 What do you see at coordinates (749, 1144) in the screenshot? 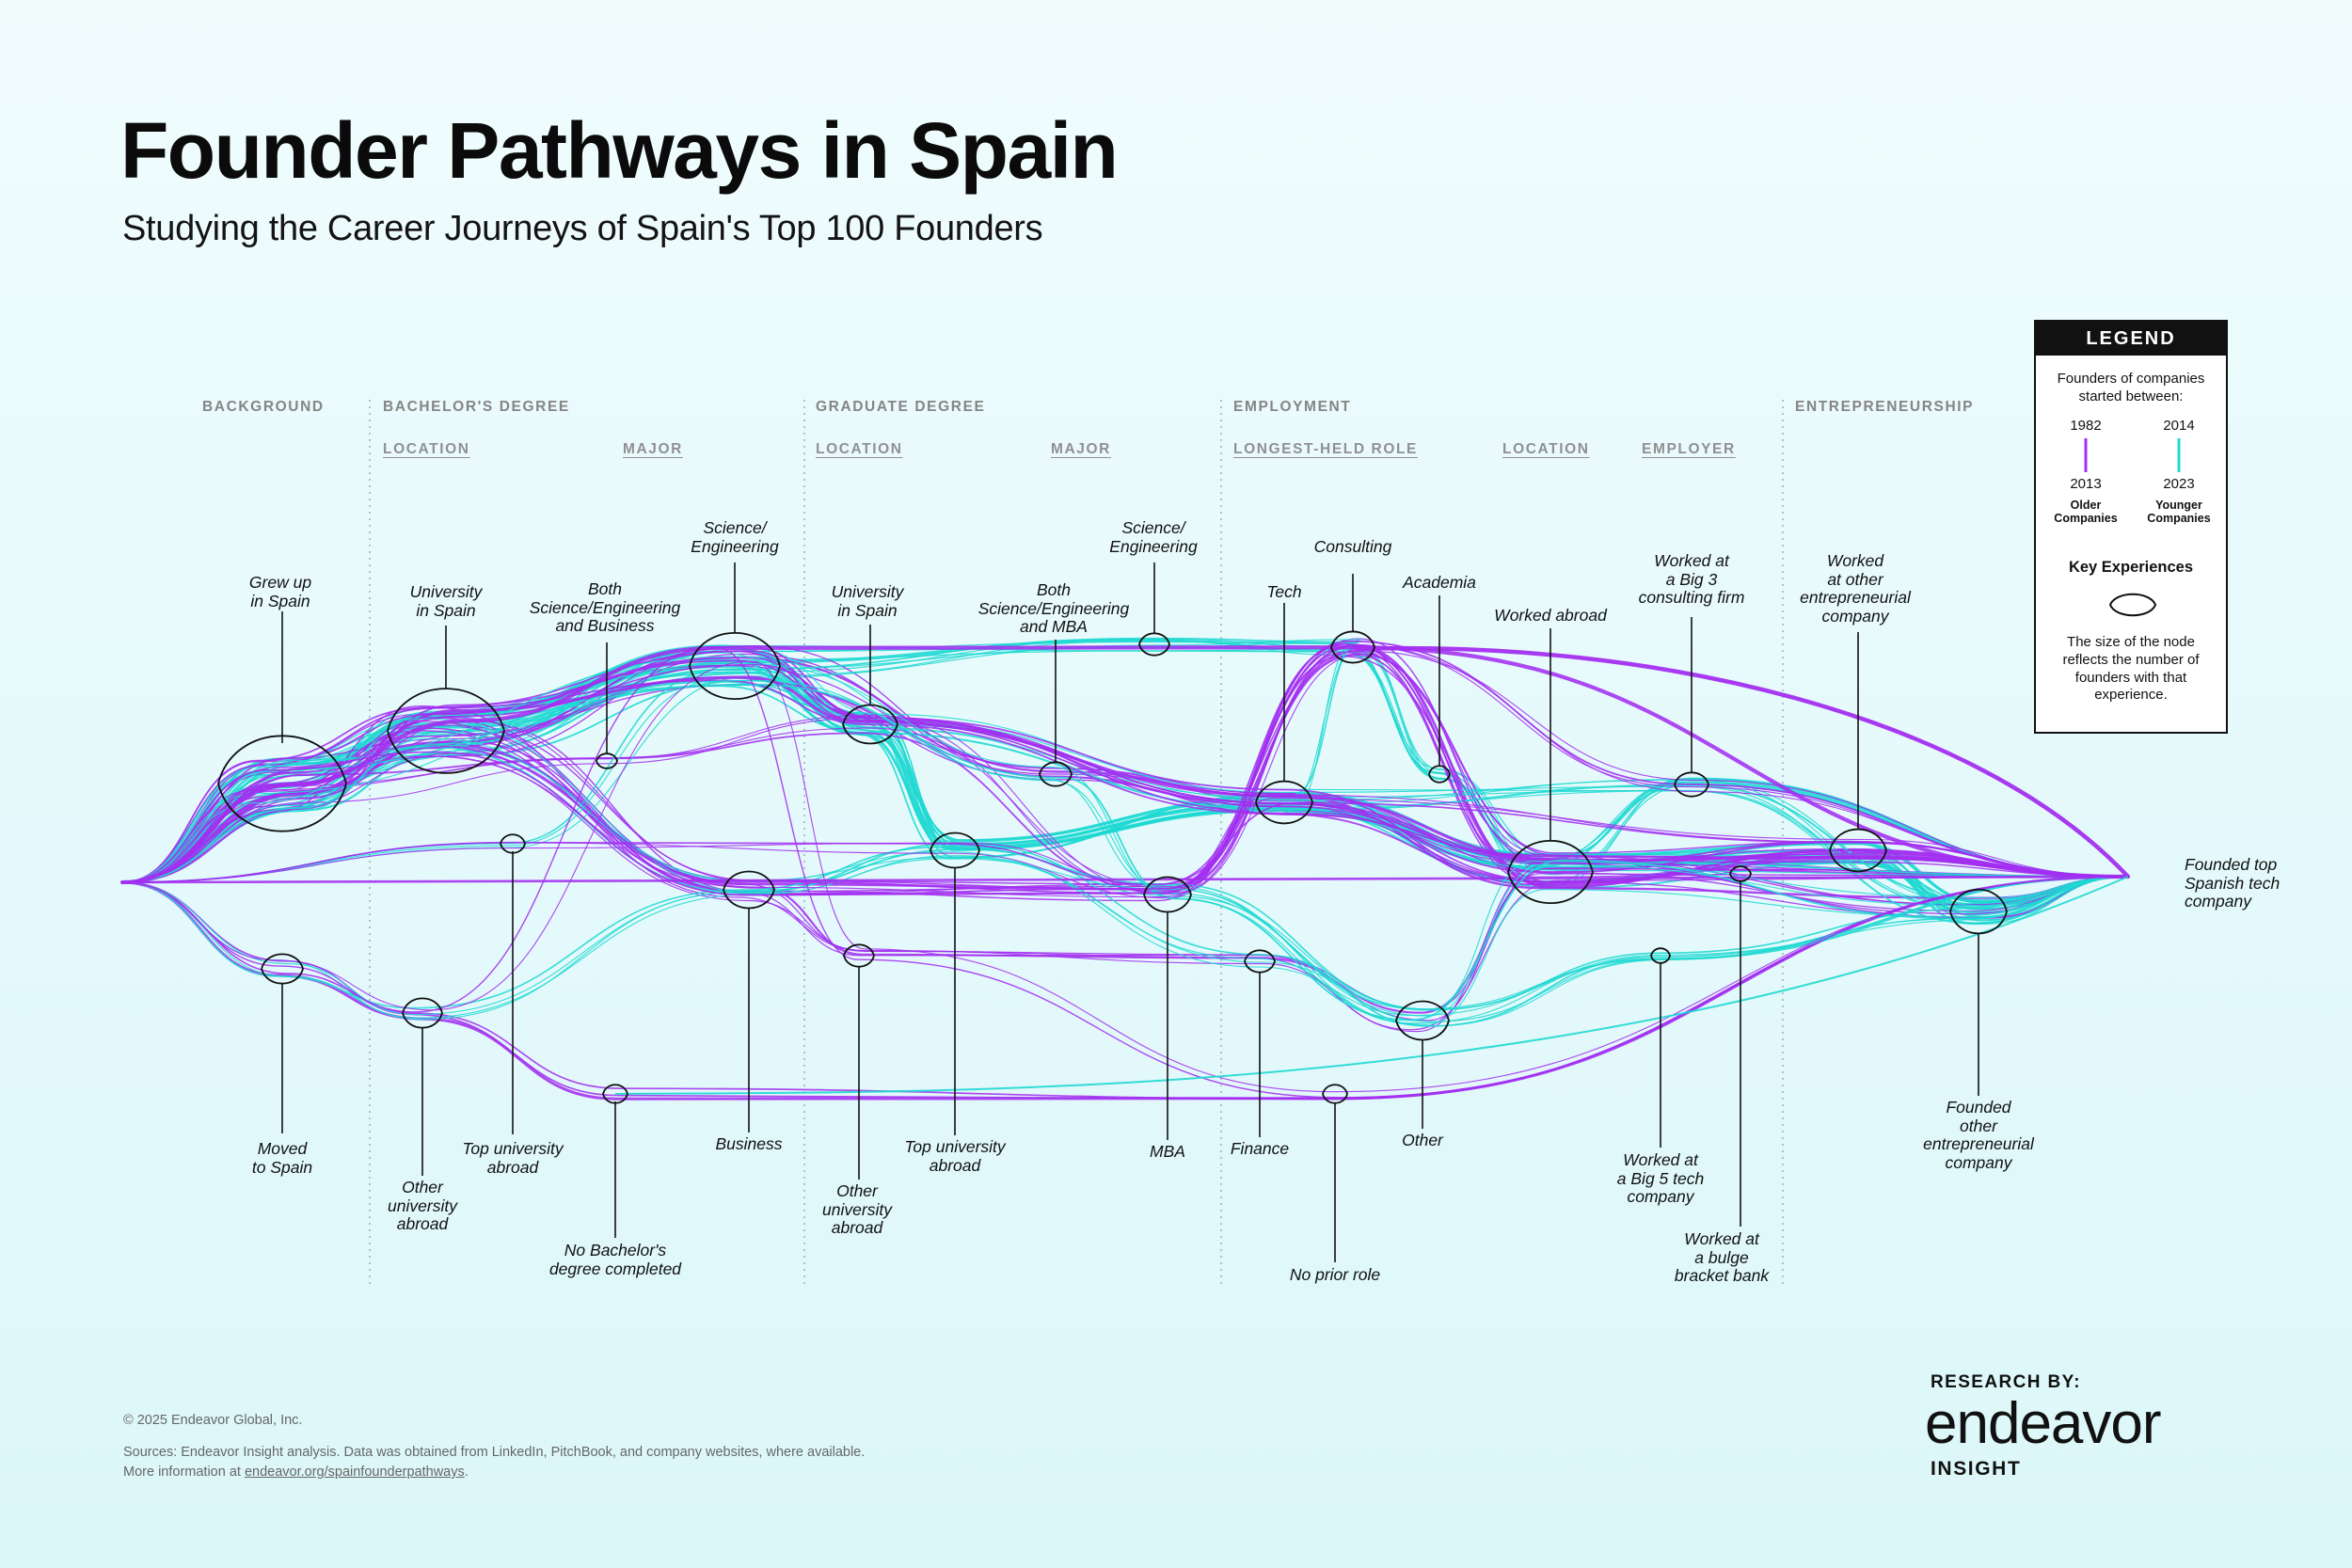
I see `label-bachelor-business: Business` at bounding box center [749, 1144].